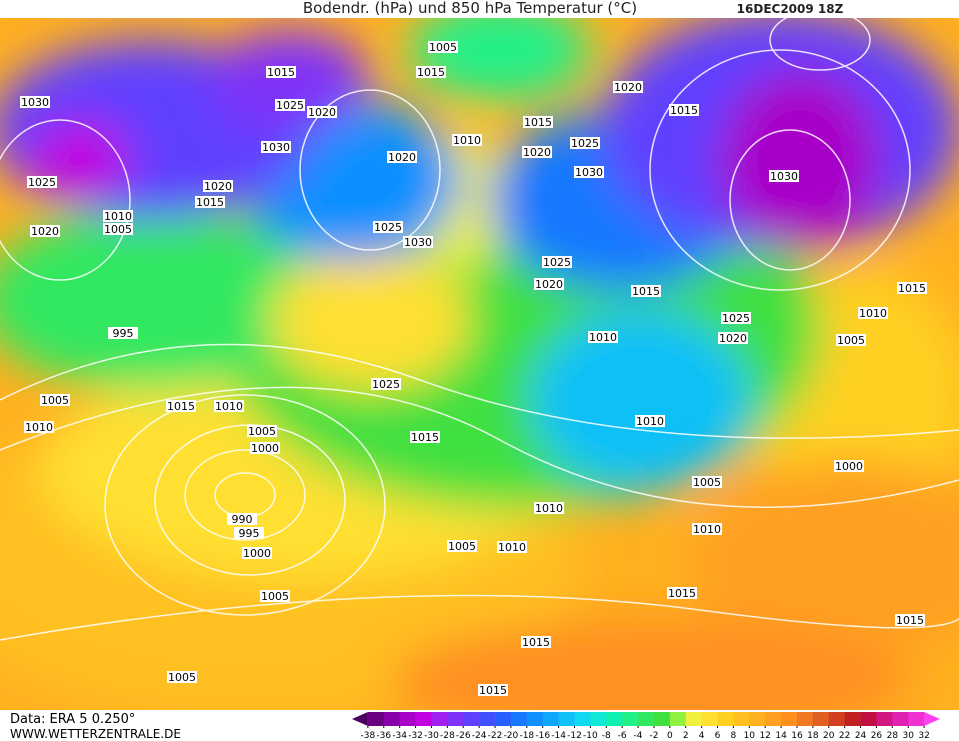  I want to click on colorbar-label: -34, so click(399, 736).